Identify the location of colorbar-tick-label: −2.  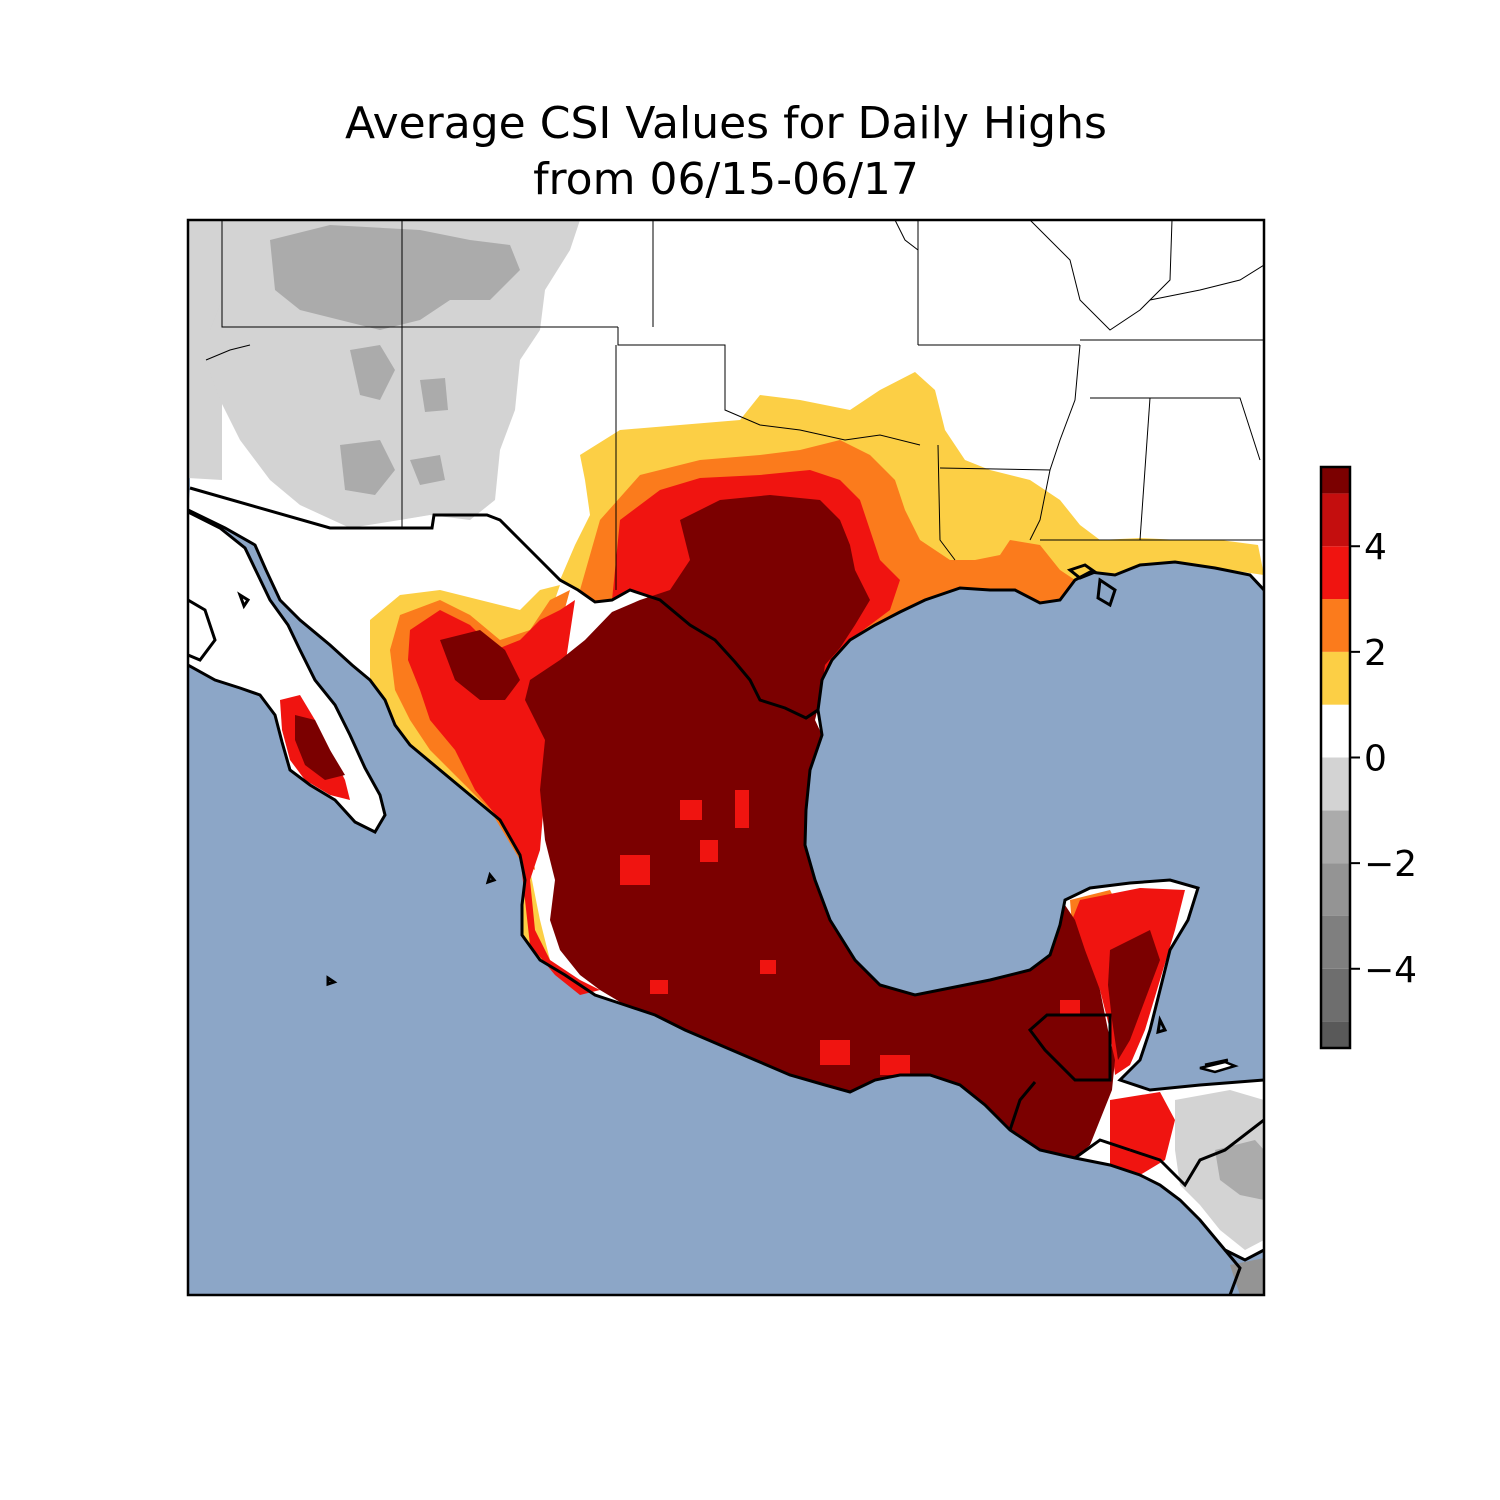
(1390, 864).